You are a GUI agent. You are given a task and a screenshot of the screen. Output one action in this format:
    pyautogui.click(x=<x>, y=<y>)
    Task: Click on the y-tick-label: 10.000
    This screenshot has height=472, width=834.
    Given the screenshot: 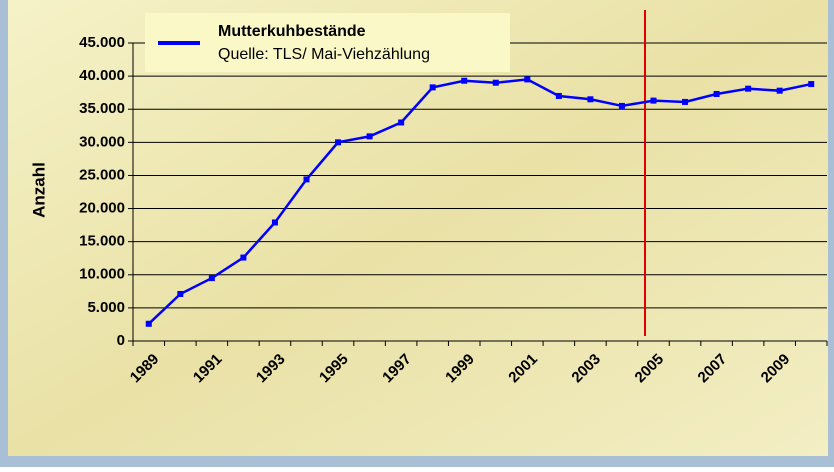 What is the action you would take?
    pyautogui.click(x=102, y=274)
    